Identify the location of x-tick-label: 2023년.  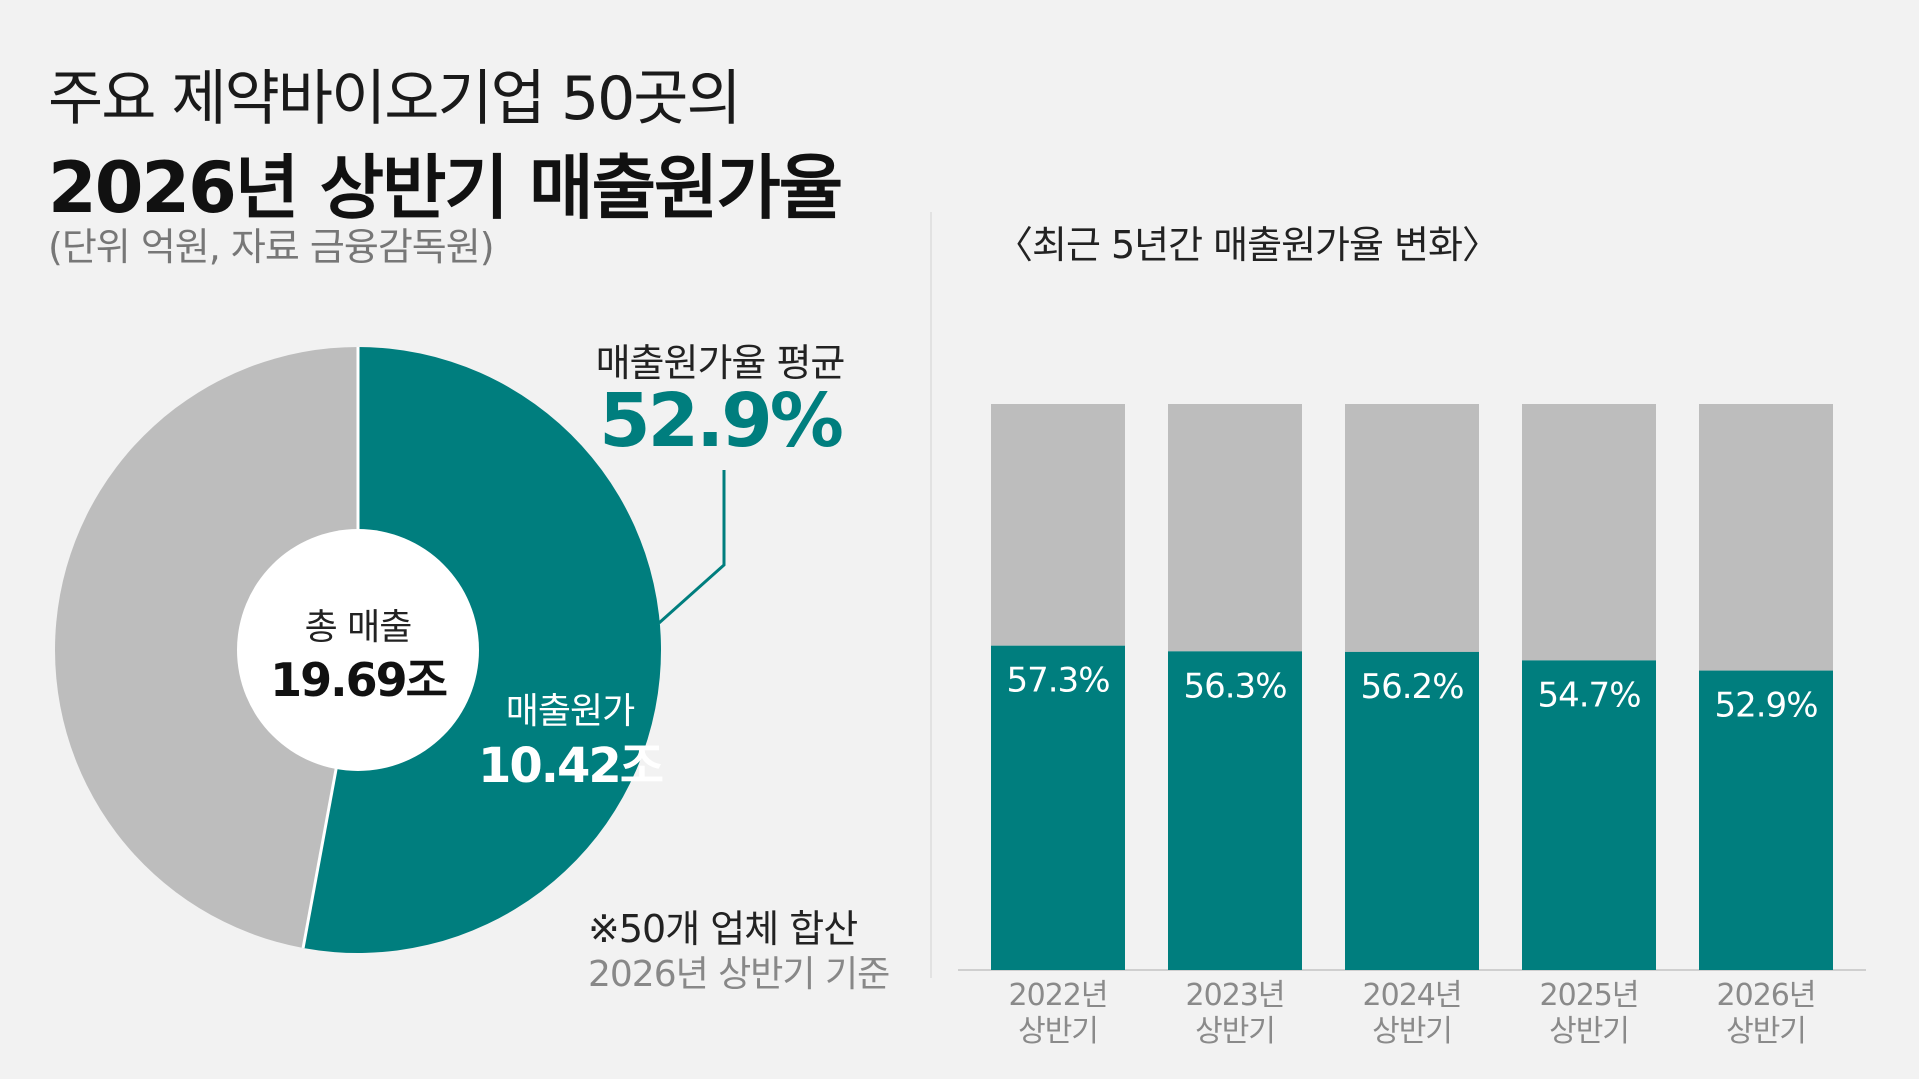
(1235, 995).